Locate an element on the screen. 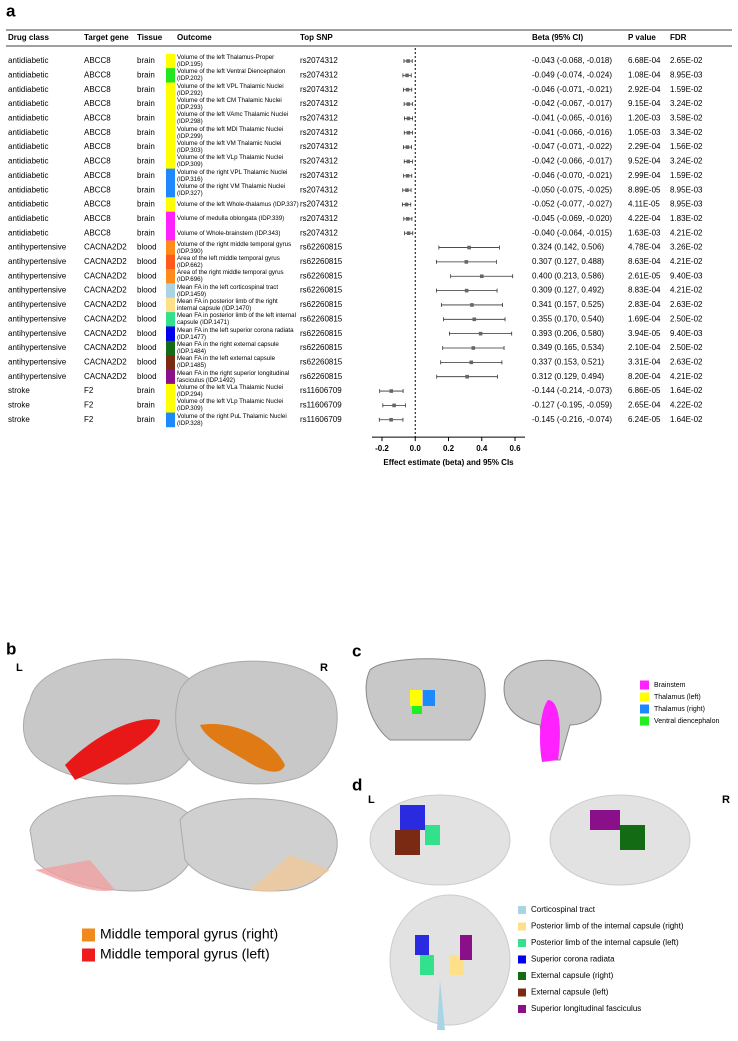 The image size is (738, 1041). outcome-cell: Volume of Whole-brainstem (IDP.343) is located at coordinates (228, 233).